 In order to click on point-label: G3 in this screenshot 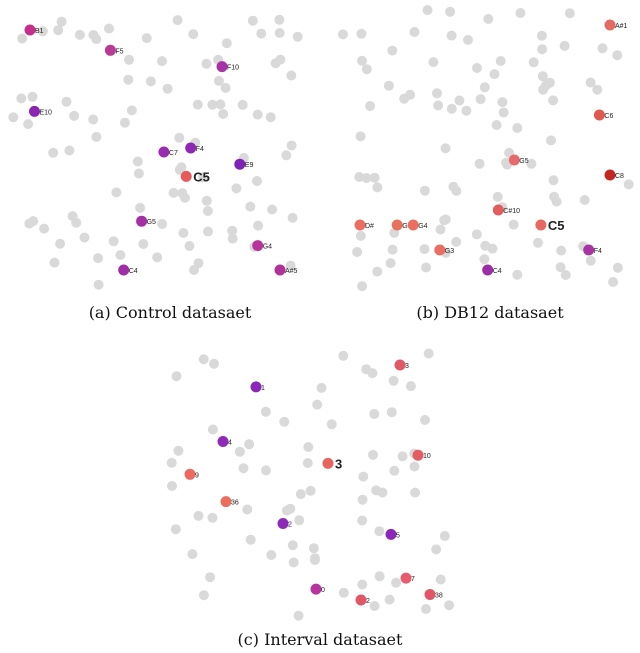, I will do `click(449, 251)`.